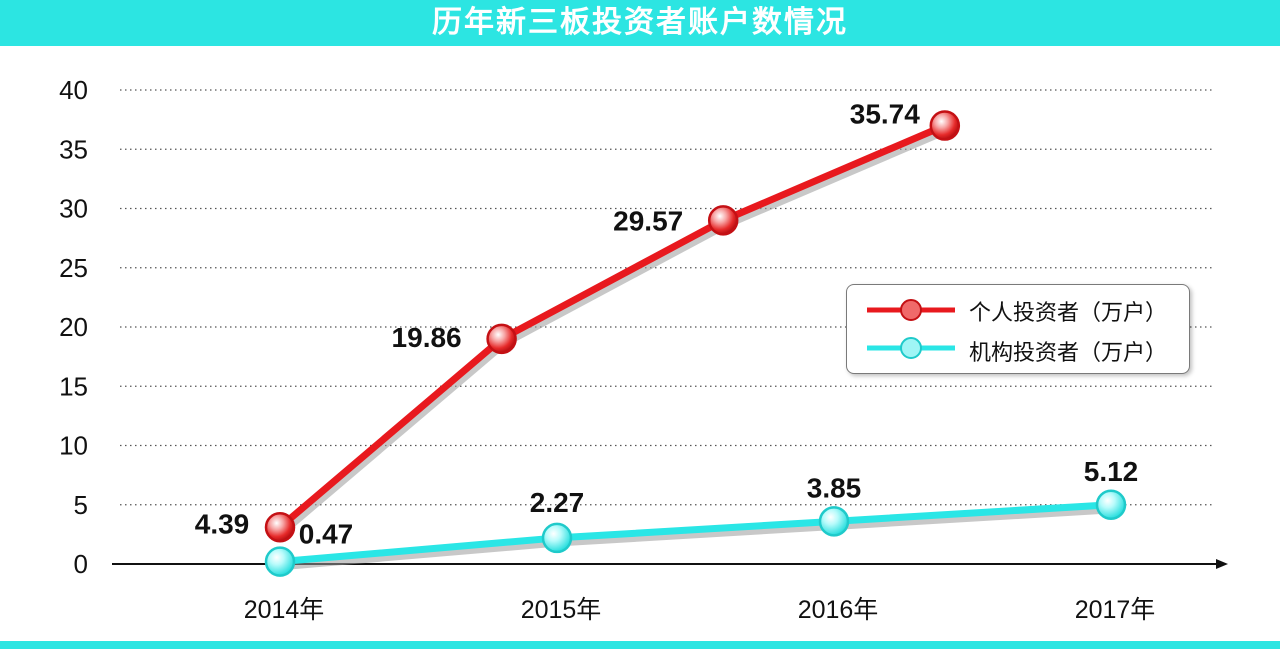  What do you see at coordinates (1068, 313) in the screenshot?
I see `legend-label-personal: 个人投资者（万户）` at bounding box center [1068, 313].